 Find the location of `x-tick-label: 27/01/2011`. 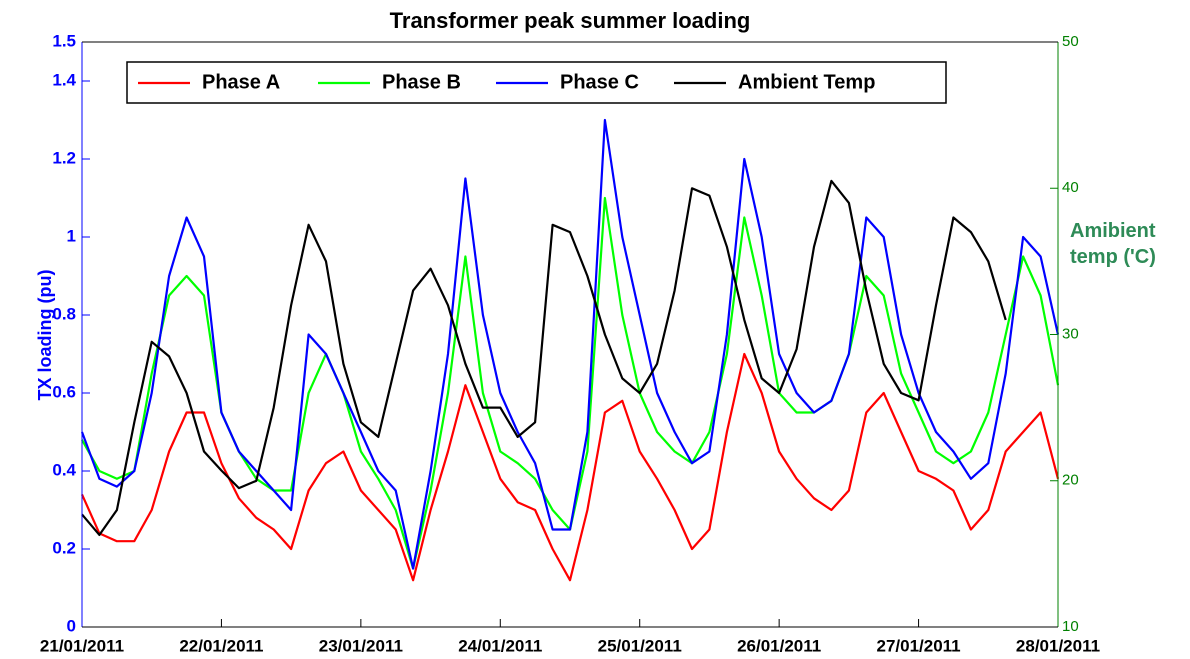

x-tick-label: 27/01/2011 is located at coordinates (918, 645).